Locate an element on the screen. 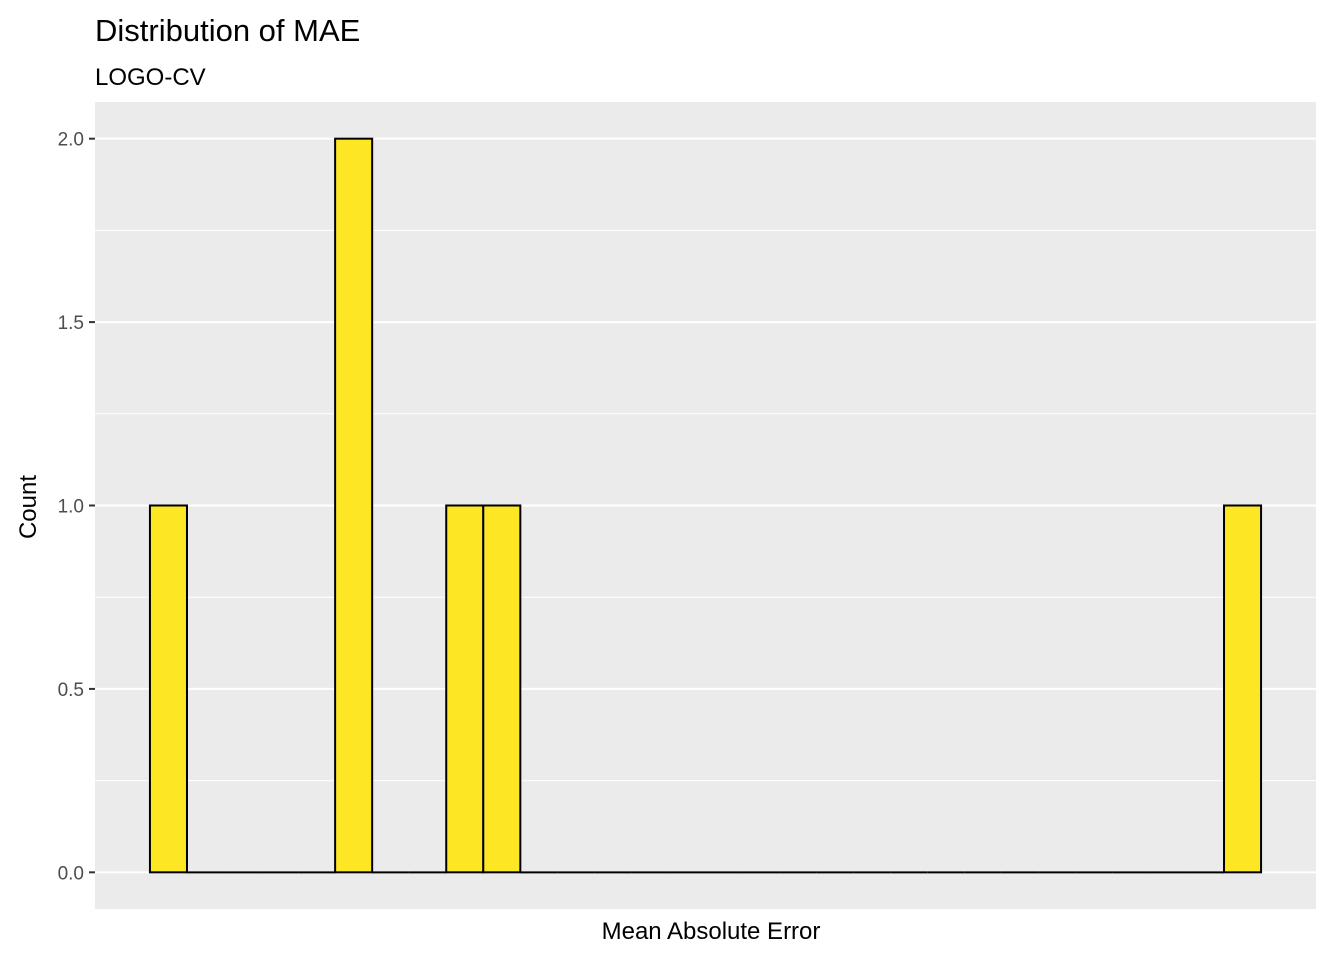 The height and width of the screenshot is (960, 1344). y-tick-label: 0.0 is located at coordinates (71, 873).